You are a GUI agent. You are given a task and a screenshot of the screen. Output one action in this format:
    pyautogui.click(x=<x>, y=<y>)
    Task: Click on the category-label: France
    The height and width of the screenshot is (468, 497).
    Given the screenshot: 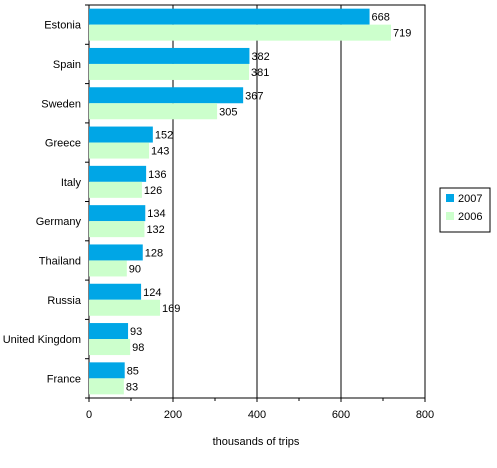 What is the action you would take?
    pyautogui.click(x=64, y=379)
    